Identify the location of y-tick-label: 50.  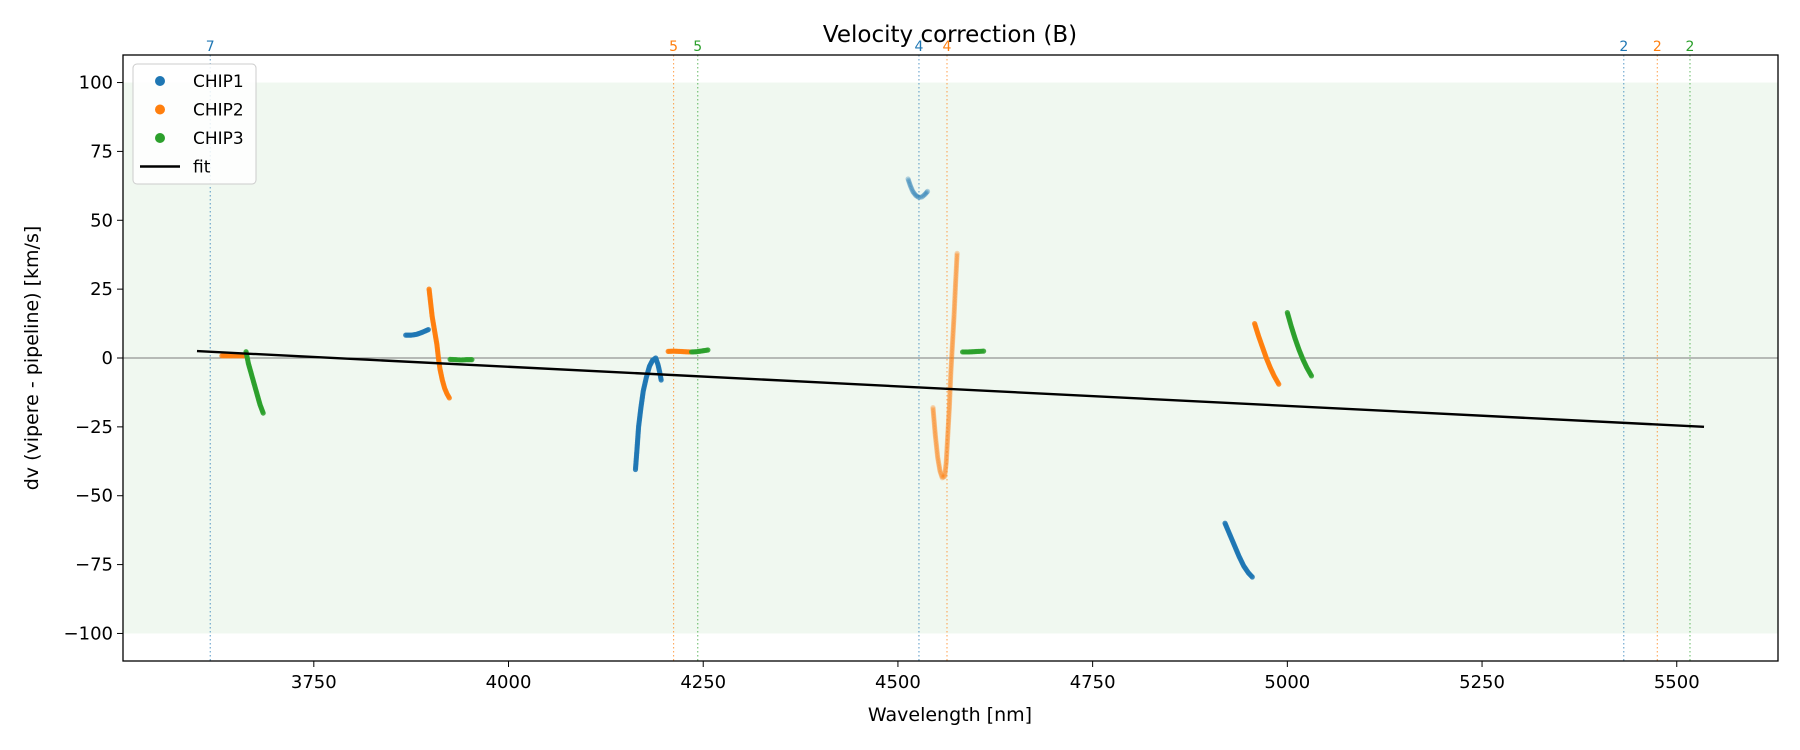
(101, 220).